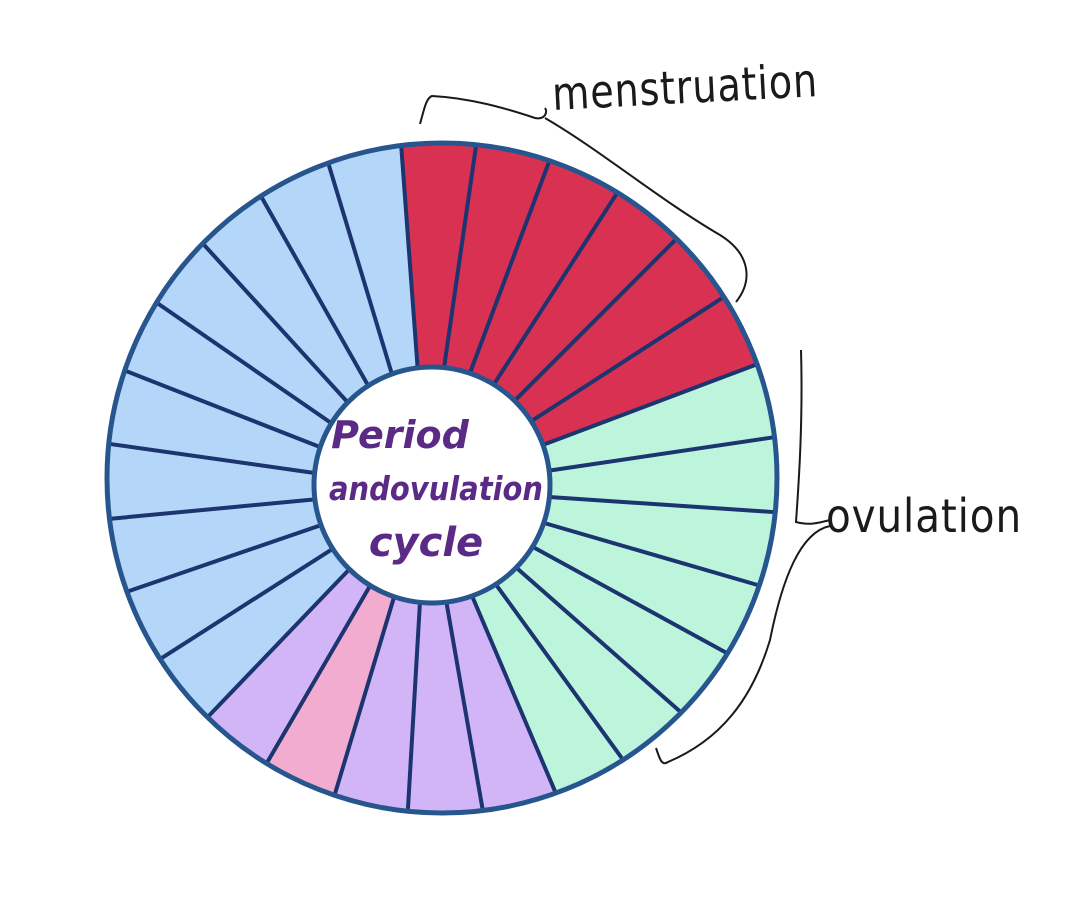  What do you see at coordinates (400, 435) in the screenshot?
I see `center-label-line1: Period` at bounding box center [400, 435].